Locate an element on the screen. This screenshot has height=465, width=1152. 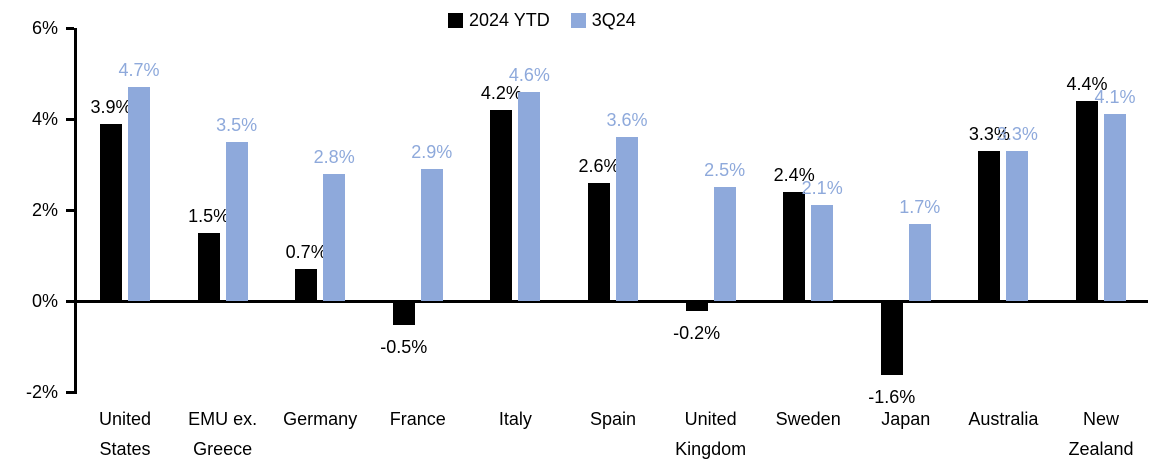
y-tick-label: 2% is located at coordinates (44, 210).